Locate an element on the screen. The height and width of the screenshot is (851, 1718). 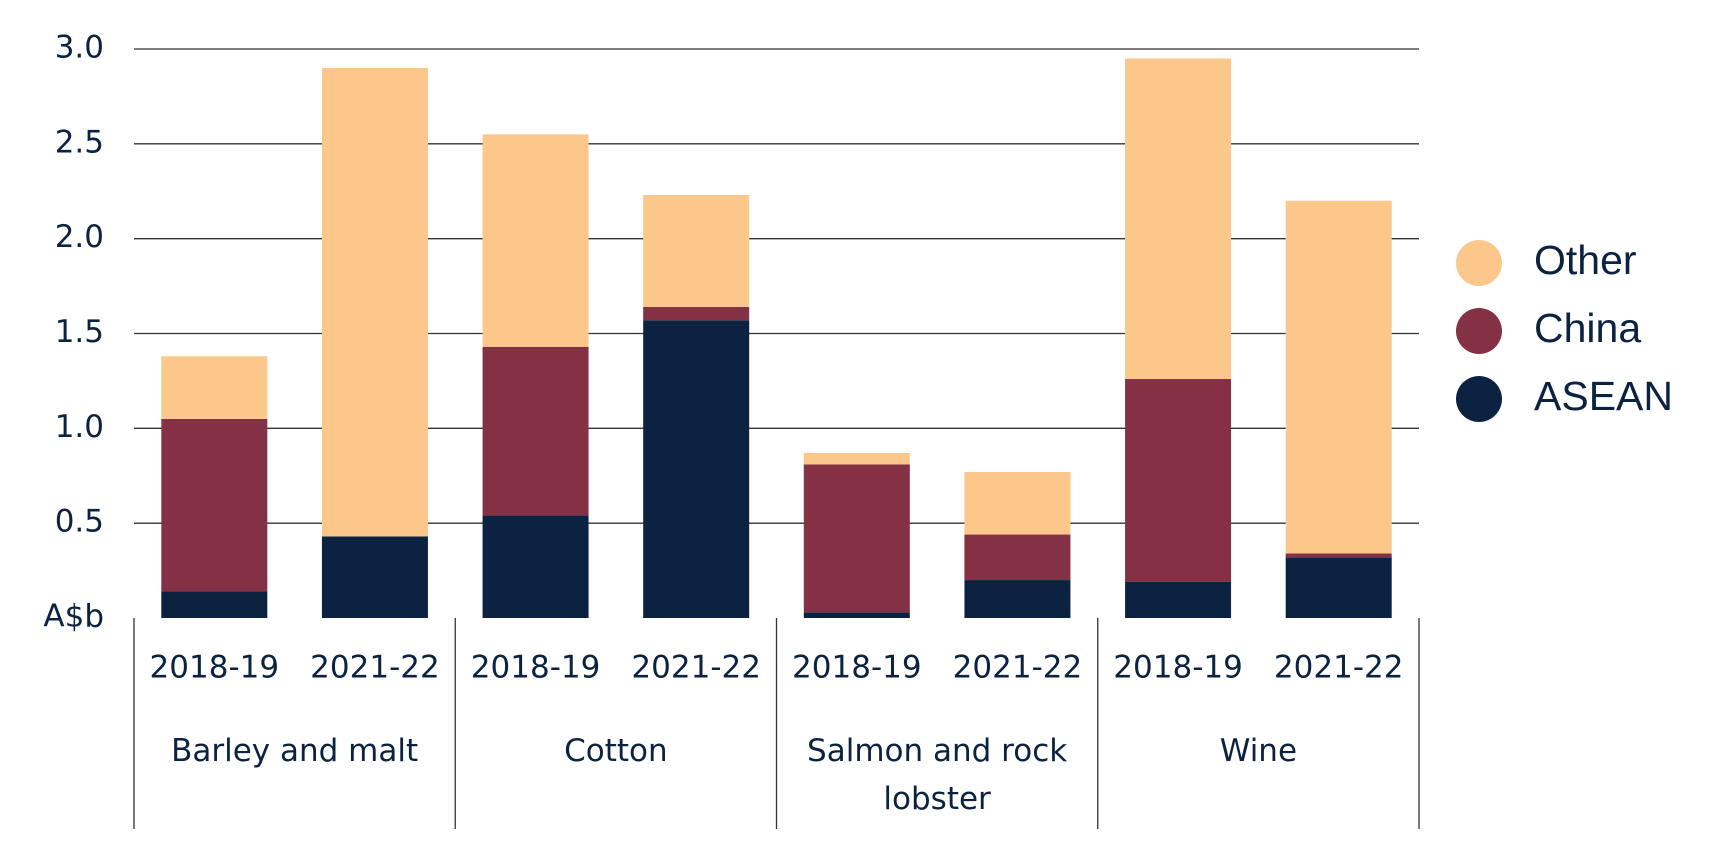
y-tick-label: 3.0 is located at coordinates (79, 48).